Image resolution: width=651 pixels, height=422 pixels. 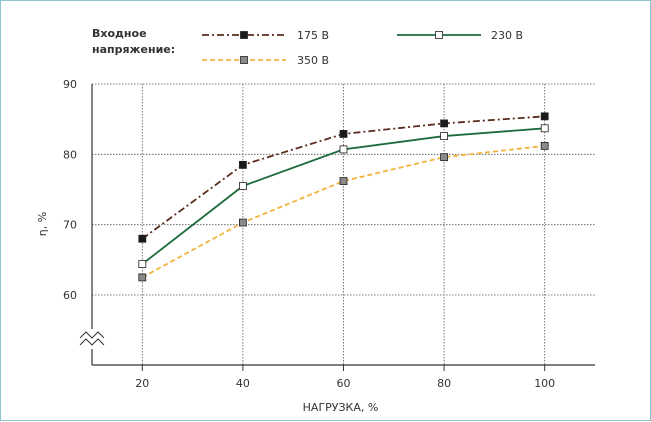 What do you see at coordinates (119, 33) in the screenshot?
I see `legend-title: Входное` at bounding box center [119, 33].